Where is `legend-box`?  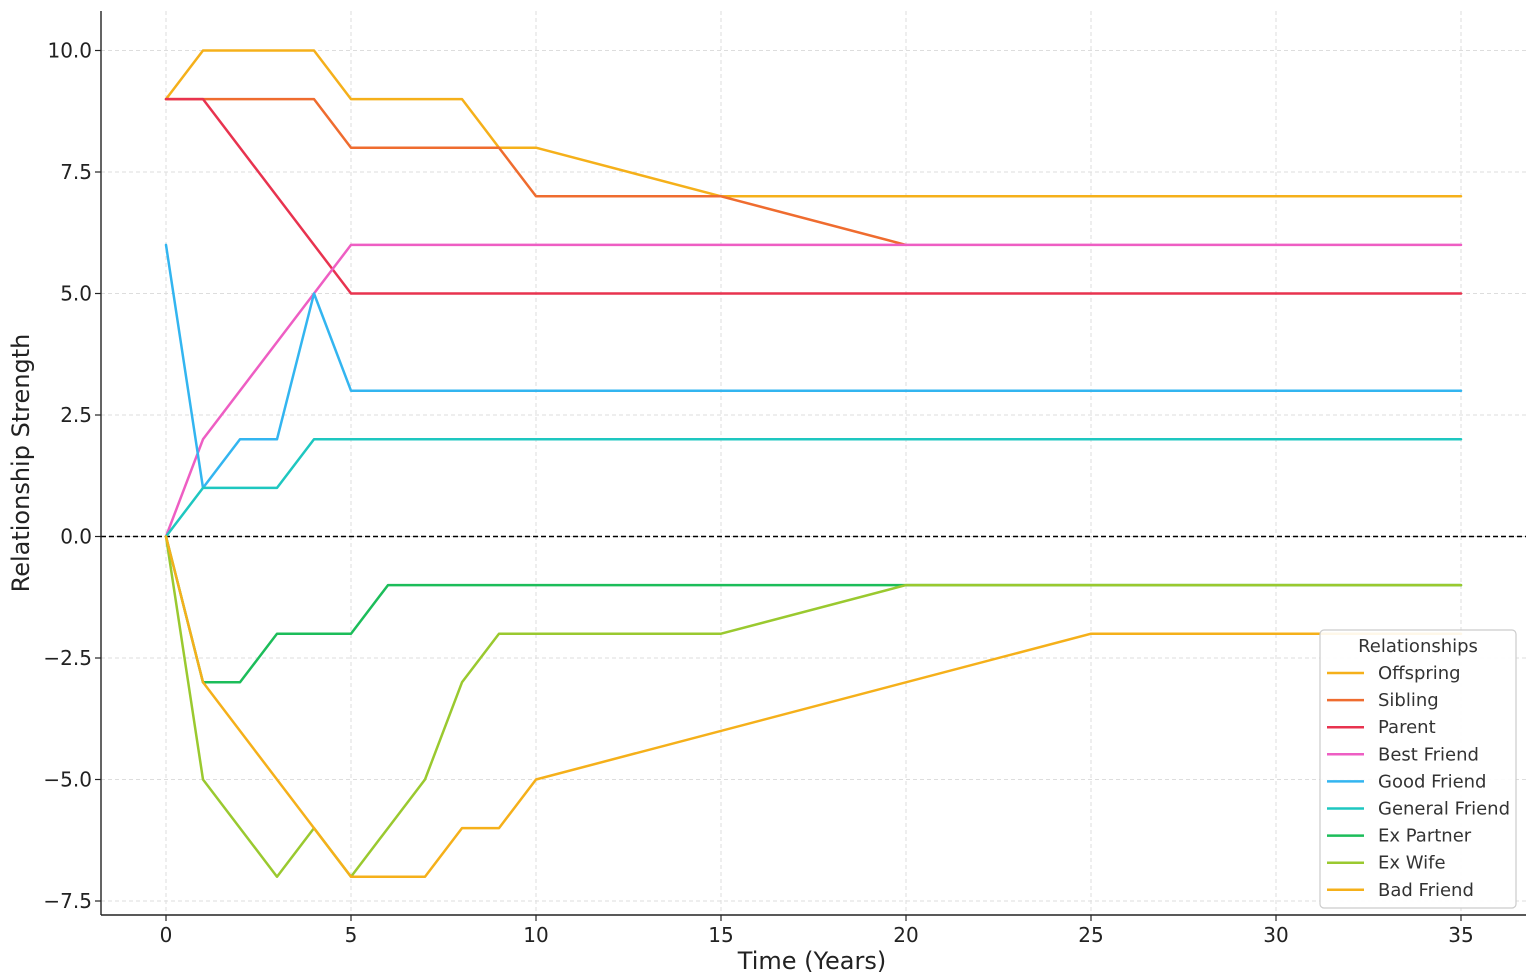 legend-box is located at coordinates (1418, 769).